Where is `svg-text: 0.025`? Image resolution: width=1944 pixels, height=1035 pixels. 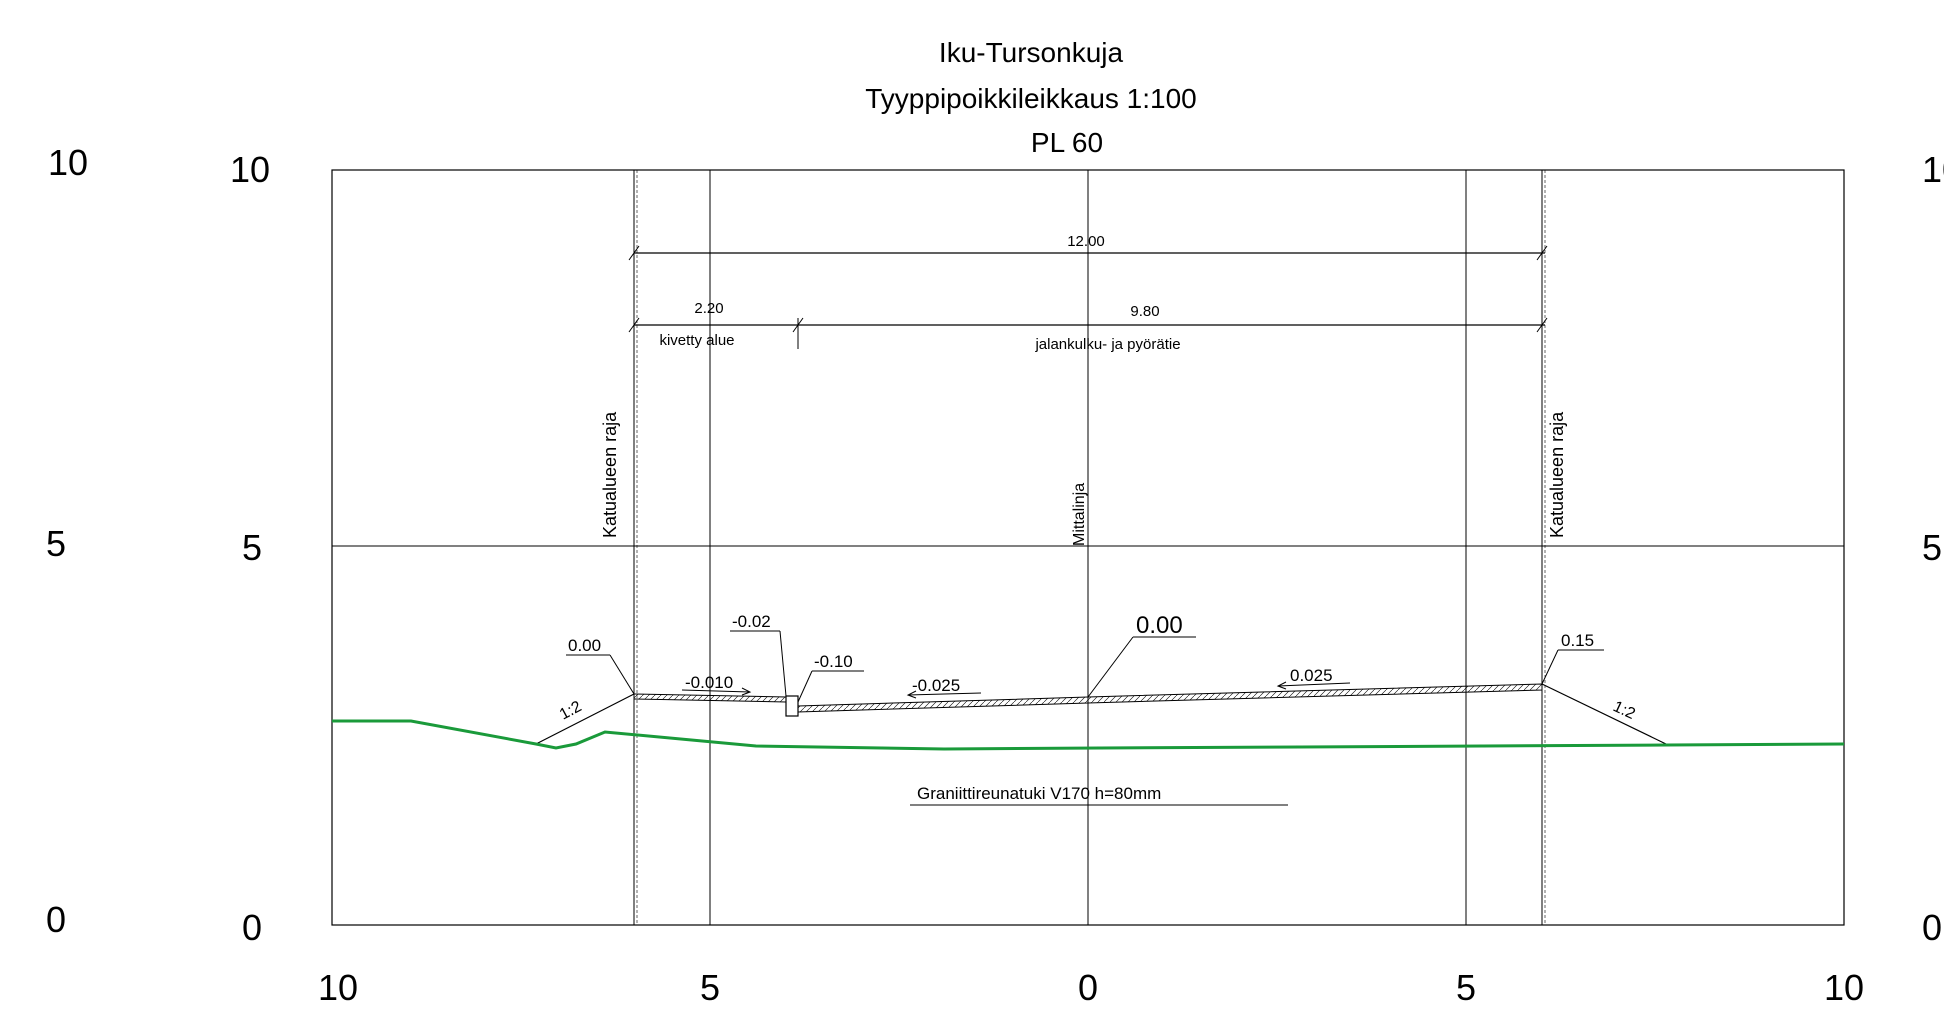
svg-text: 0.025 is located at coordinates (1311, 675).